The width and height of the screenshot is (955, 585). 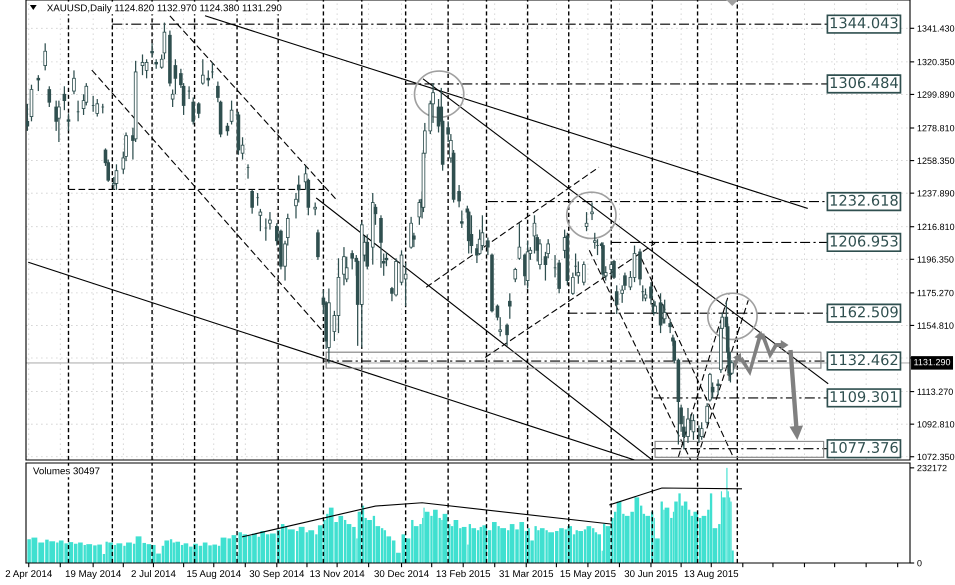 What do you see at coordinates (164, 9) in the screenshot?
I see `chart-title: XAUUSD,Daily 1124.820 1132.970 1124.380 1131.290` at bounding box center [164, 9].